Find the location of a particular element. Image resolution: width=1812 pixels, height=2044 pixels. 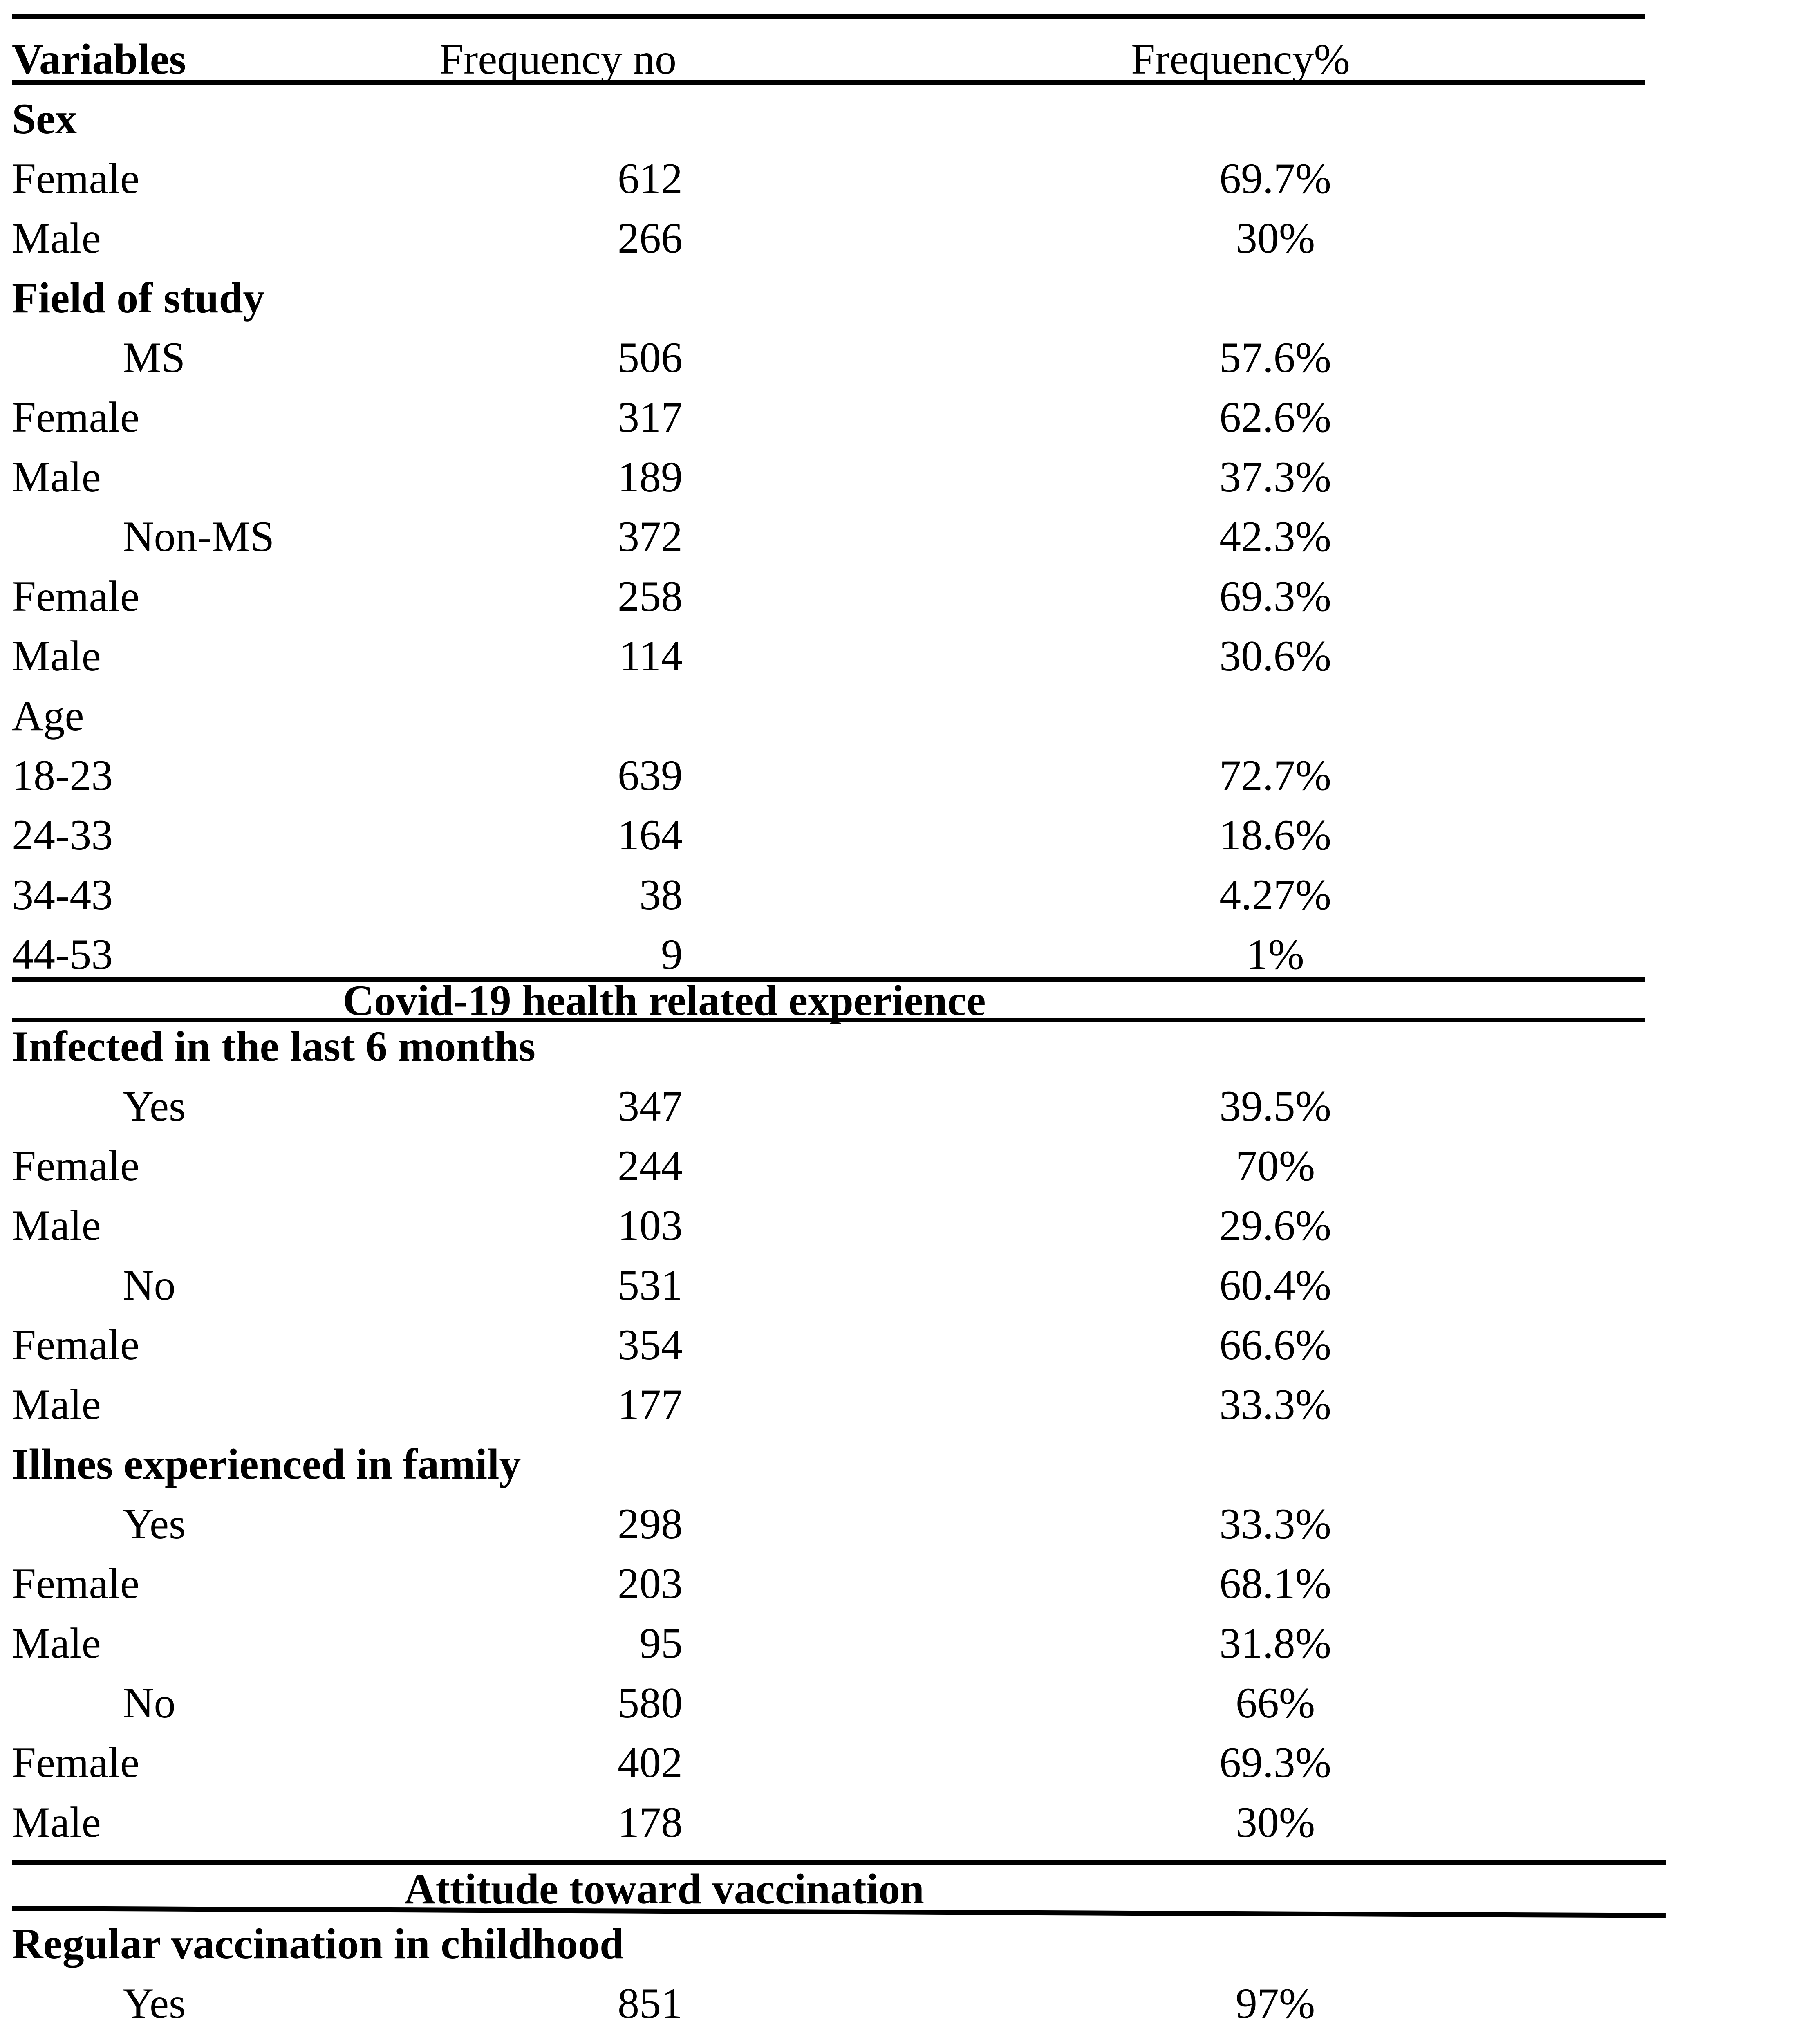

table-row: Male 189 37.3% is located at coordinates (906, 484).